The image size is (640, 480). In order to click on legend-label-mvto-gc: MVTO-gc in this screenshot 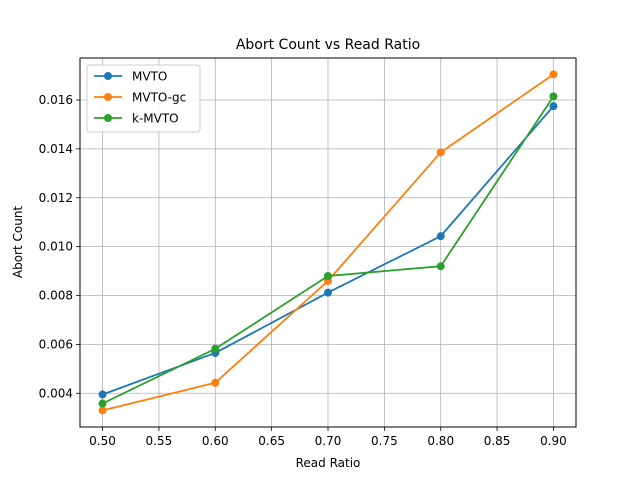, I will do `click(159, 98)`.